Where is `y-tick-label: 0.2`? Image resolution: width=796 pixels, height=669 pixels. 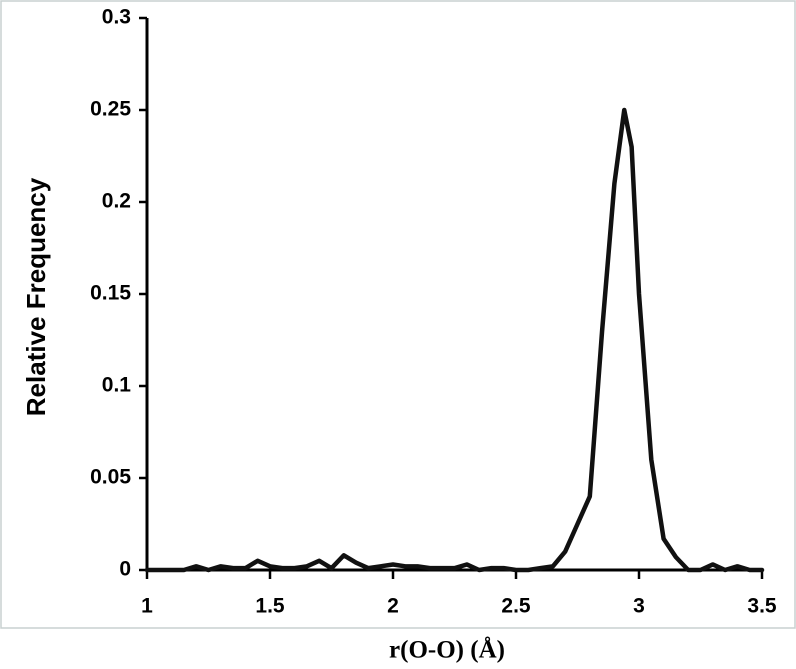
y-tick-label: 0.2 is located at coordinates (116, 201).